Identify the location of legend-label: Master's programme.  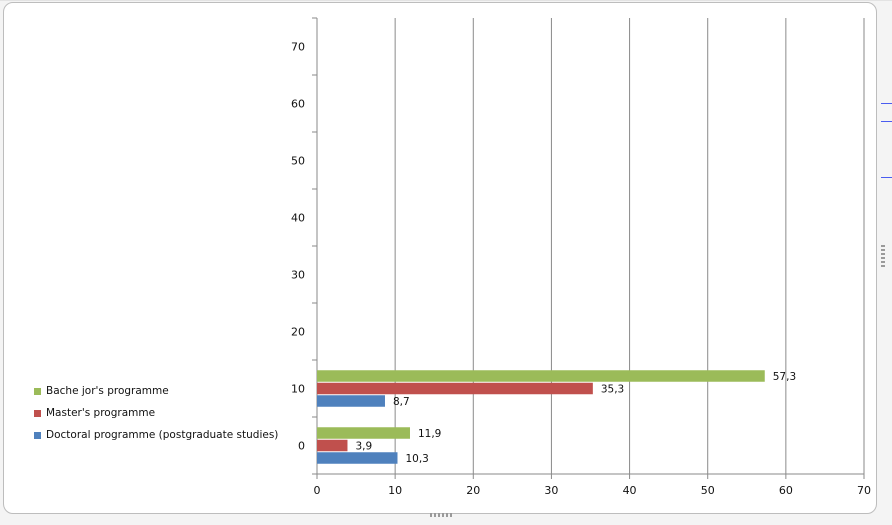
(101, 413).